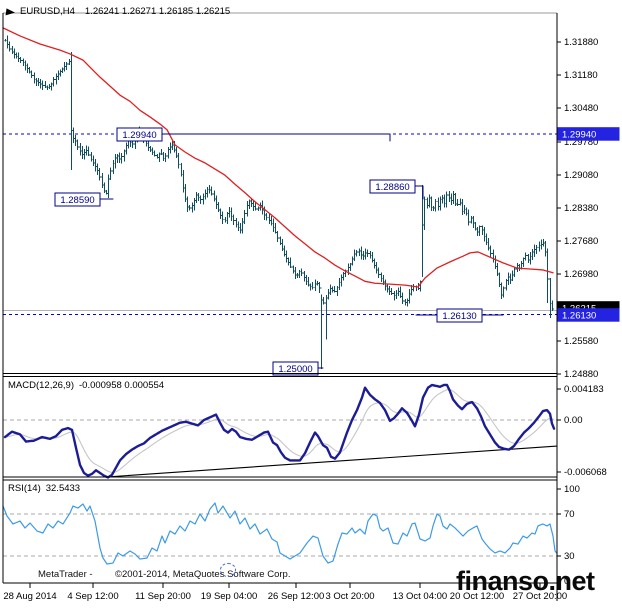 The height and width of the screenshot is (616, 622). I want to click on price-object-label: 1.26130, so click(459, 315).